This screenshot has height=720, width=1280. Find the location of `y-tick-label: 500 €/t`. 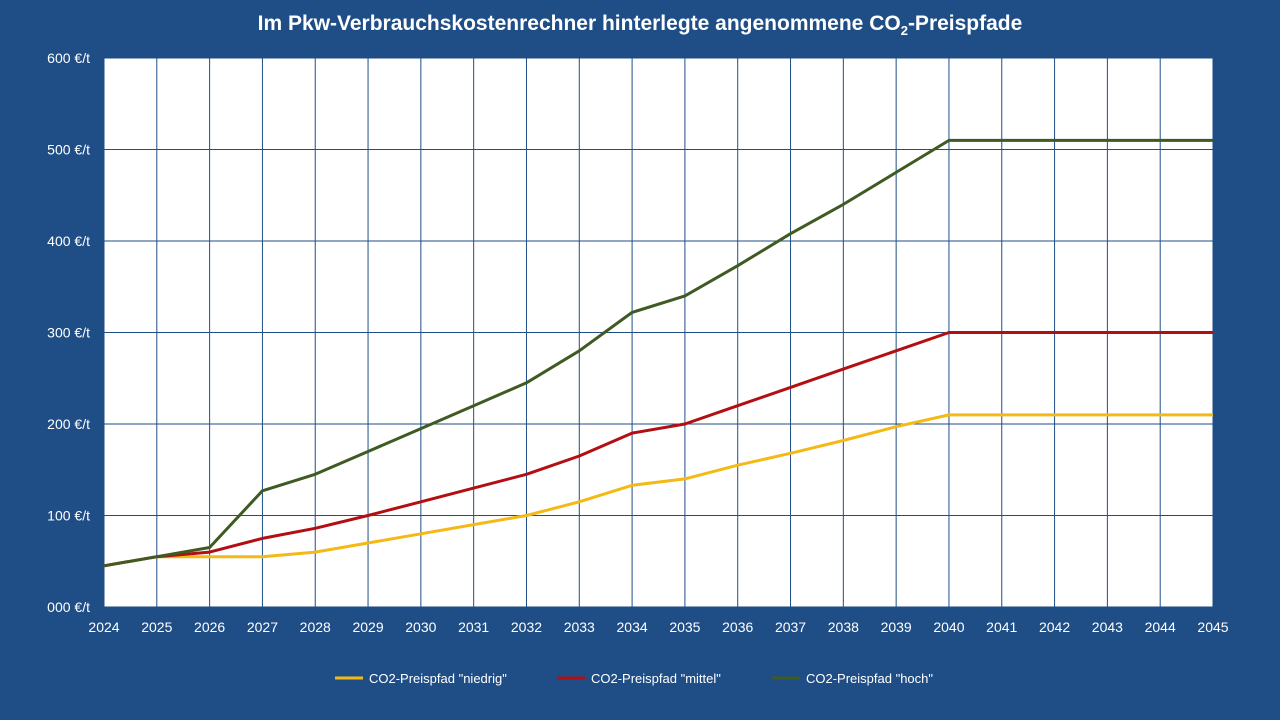

y-tick-label: 500 €/t is located at coordinates (68, 150).